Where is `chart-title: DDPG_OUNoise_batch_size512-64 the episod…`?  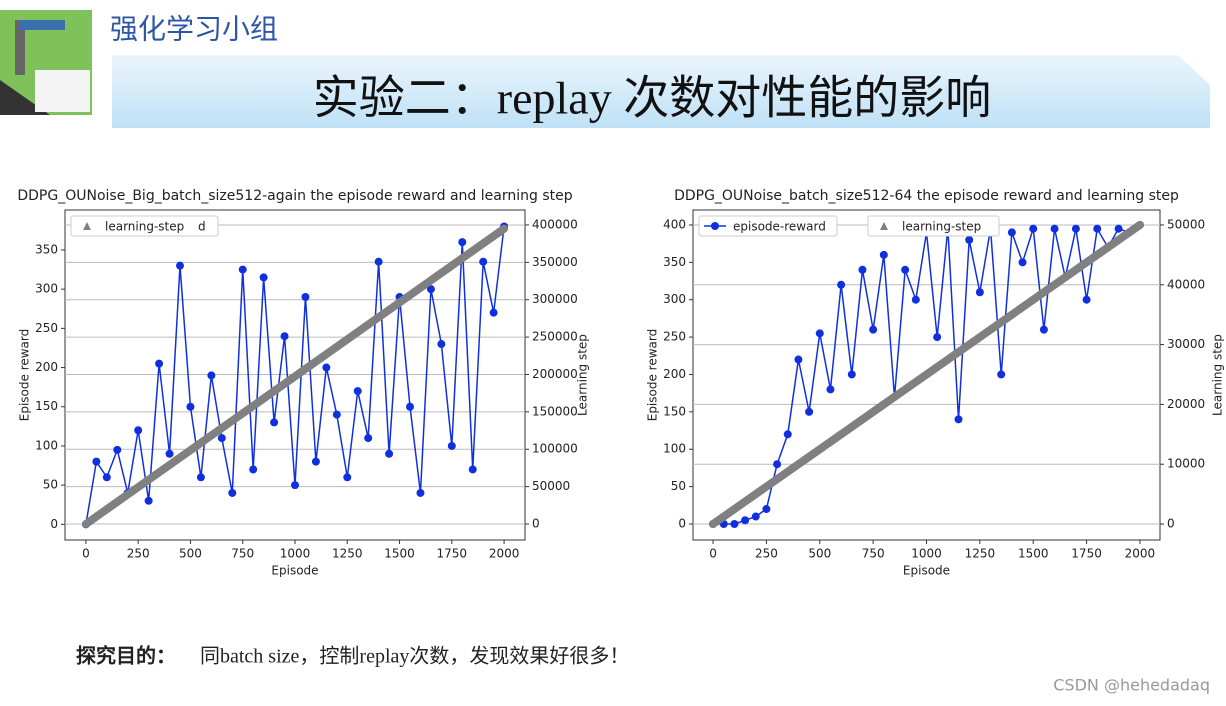
chart-title: DDPG_OUNoise_batch_size512-64 the episod… is located at coordinates (926, 196).